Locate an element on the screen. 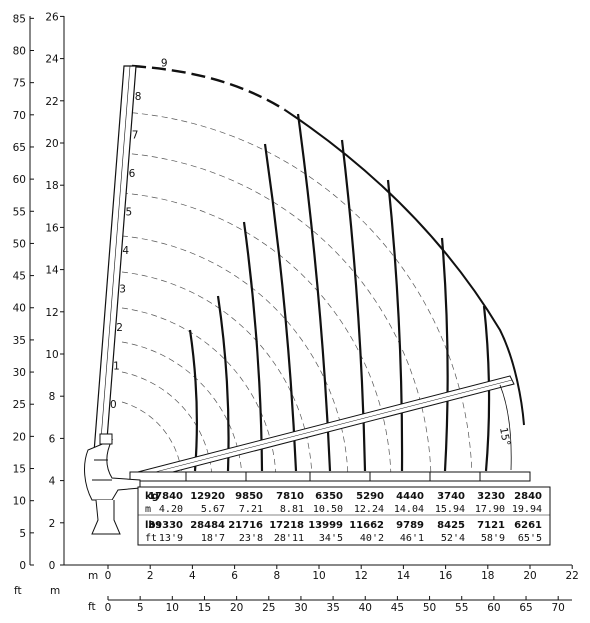 This screenshot has width=590, height=623. lowered-boom is located at coordinates (322, 429).